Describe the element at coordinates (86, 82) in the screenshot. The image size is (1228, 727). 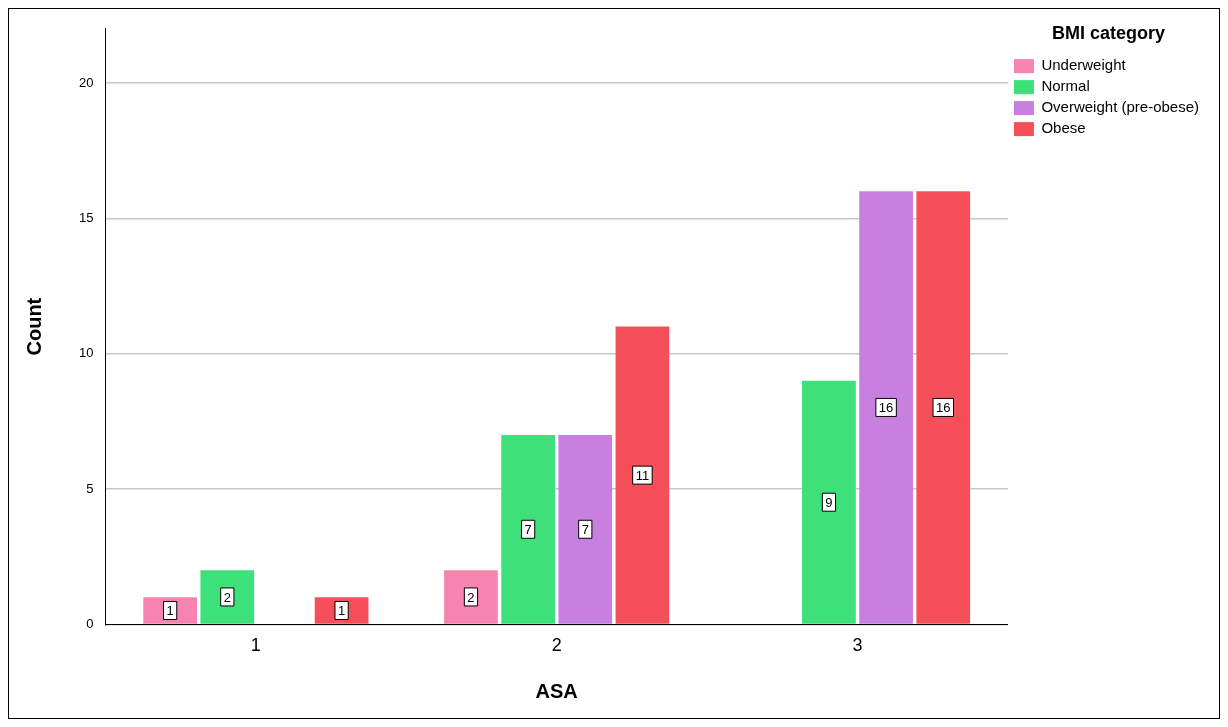
I see `y-tick-label: 20` at that location.